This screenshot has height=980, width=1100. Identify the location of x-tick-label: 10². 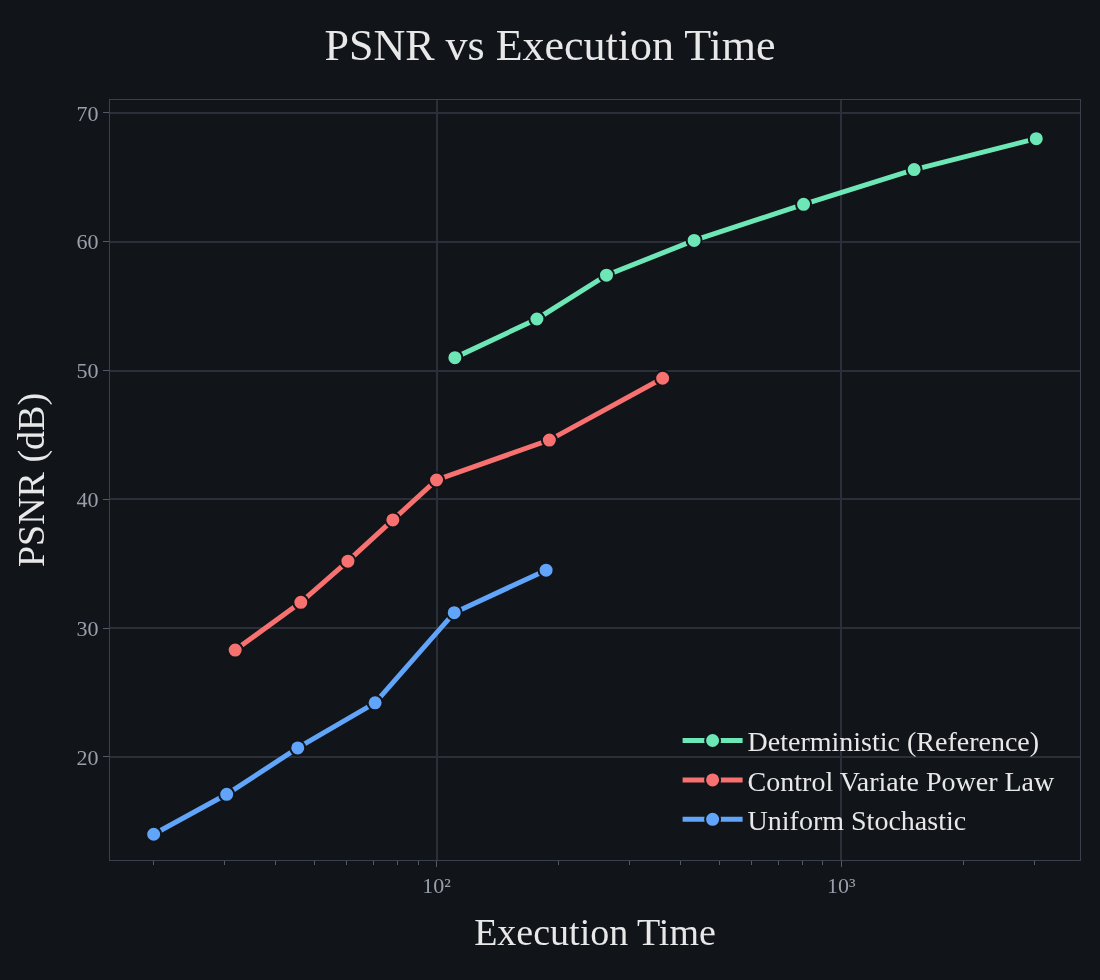
(437, 886).